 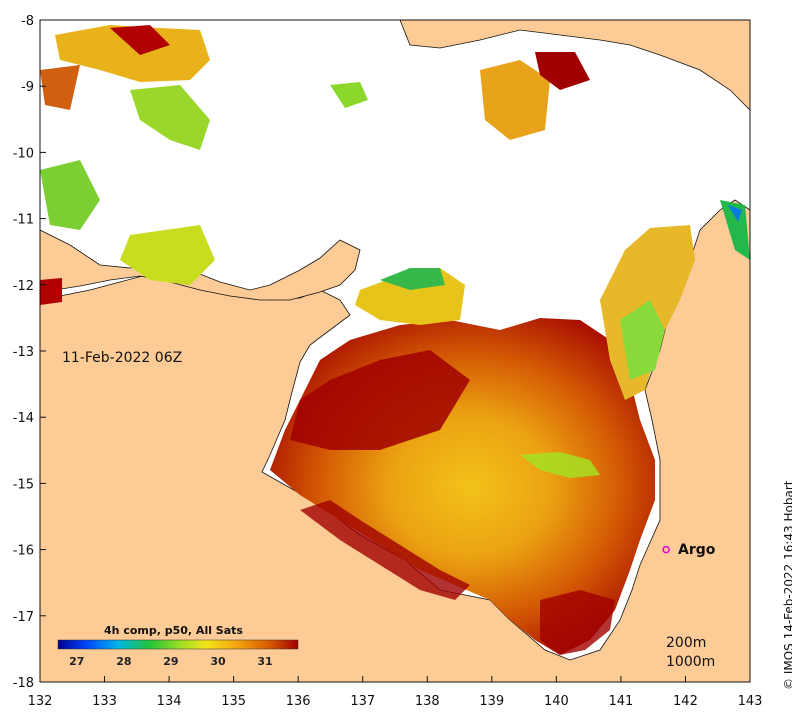 What do you see at coordinates (27, 87) in the screenshot?
I see `y-tick-label: -9` at bounding box center [27, 87].